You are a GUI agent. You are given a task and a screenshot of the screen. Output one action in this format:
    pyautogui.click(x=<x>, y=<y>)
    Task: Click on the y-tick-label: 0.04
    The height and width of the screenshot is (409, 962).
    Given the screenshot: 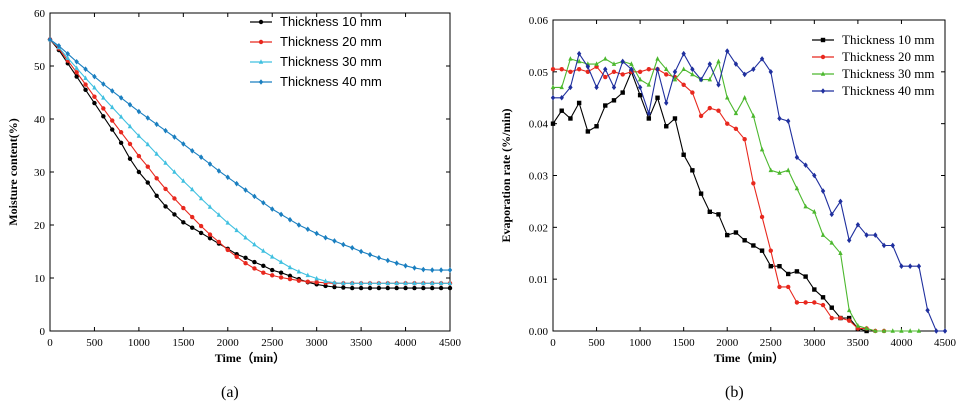 What is the action you would take?
    pyautogui.click(x=539, y=125)
    